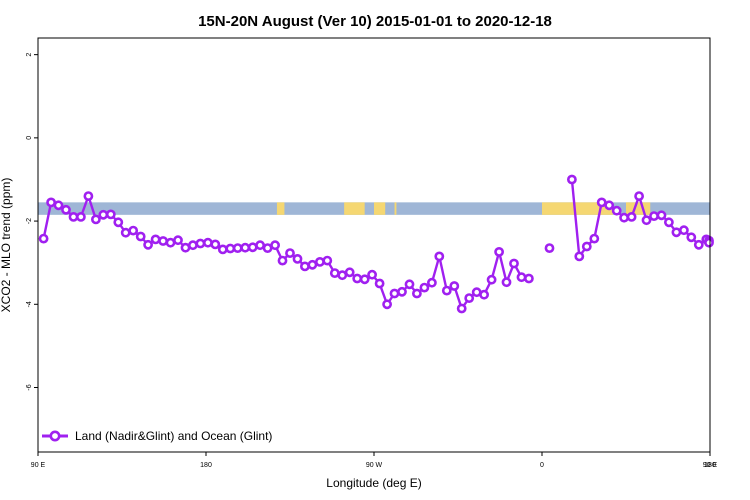 The height and width of the screenshot is (500, 750). I want to click on x-tick-label-lower: 180, so click(710, 465).